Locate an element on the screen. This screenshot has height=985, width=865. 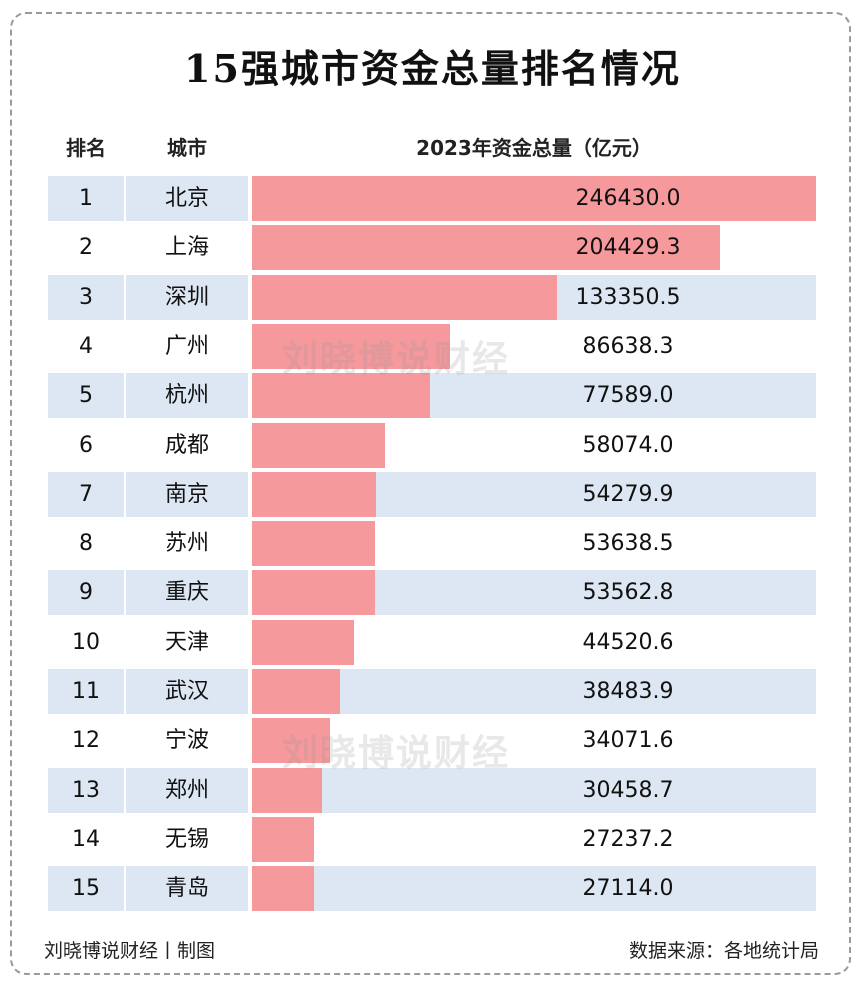
rank-cell: 12 is located at coordinates (86, 741).